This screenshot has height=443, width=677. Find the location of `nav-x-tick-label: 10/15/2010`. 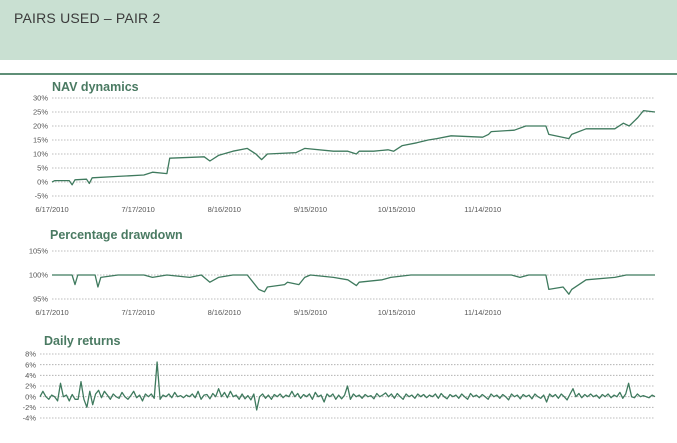

nav-x-tick-label: 10/15/2010 is located at coordinates (397, 209).